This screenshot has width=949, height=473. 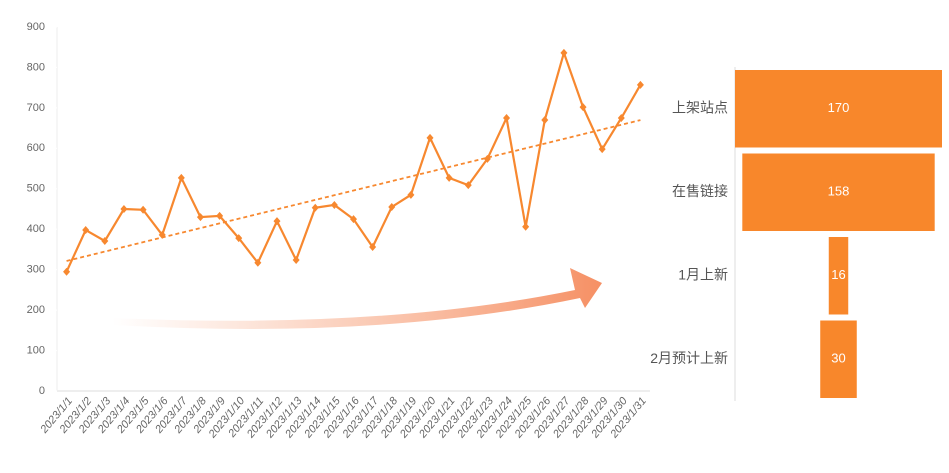 I want to click on funnel-label: 2月预计上新, so click(x=689, y=358).